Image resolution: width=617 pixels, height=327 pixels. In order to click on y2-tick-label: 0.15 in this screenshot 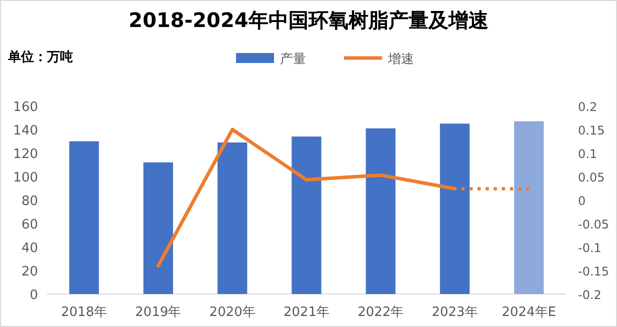, I will do `click(591, 131)`.